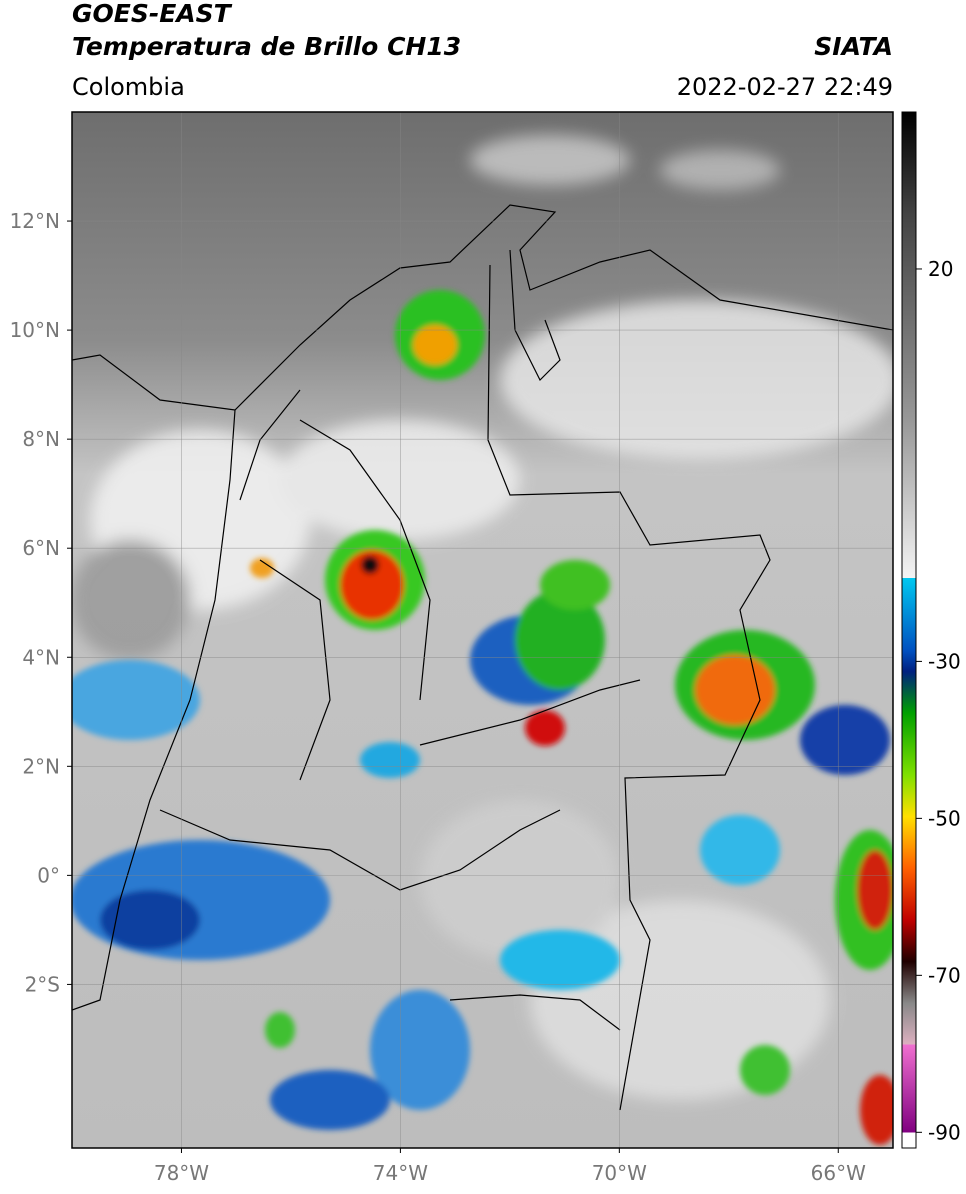  Describe the element at coordinates (152, 14) in the screenshot. I see `title: GOES-EAST` at that location.